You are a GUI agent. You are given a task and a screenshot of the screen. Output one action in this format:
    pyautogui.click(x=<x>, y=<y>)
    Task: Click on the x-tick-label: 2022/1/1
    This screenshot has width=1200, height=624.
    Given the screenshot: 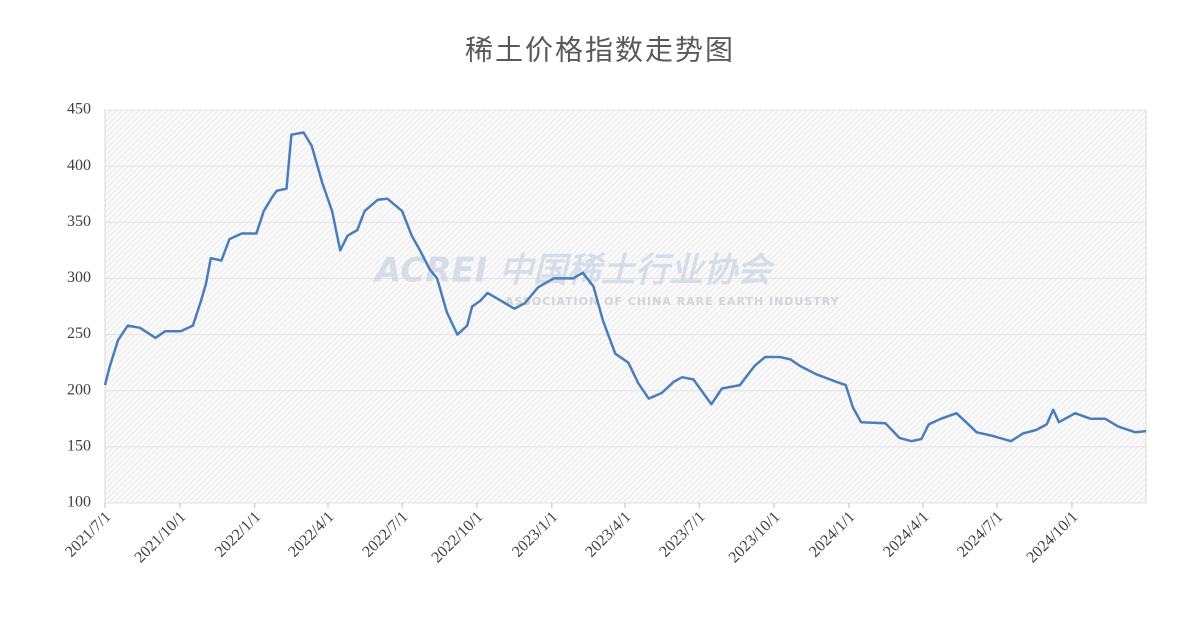 What is the action you would take?
    pyautogui.click(x=238, y=534)
    